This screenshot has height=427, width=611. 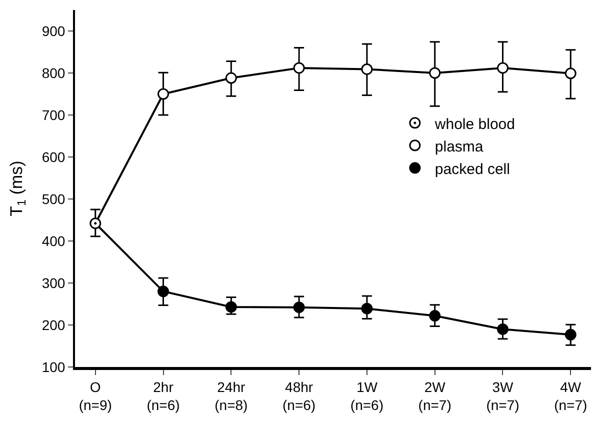 What do you see at coordinates (54, 324) in the screenshot?
I see `y-tick-label: 200` at bounding box center [54, 324].